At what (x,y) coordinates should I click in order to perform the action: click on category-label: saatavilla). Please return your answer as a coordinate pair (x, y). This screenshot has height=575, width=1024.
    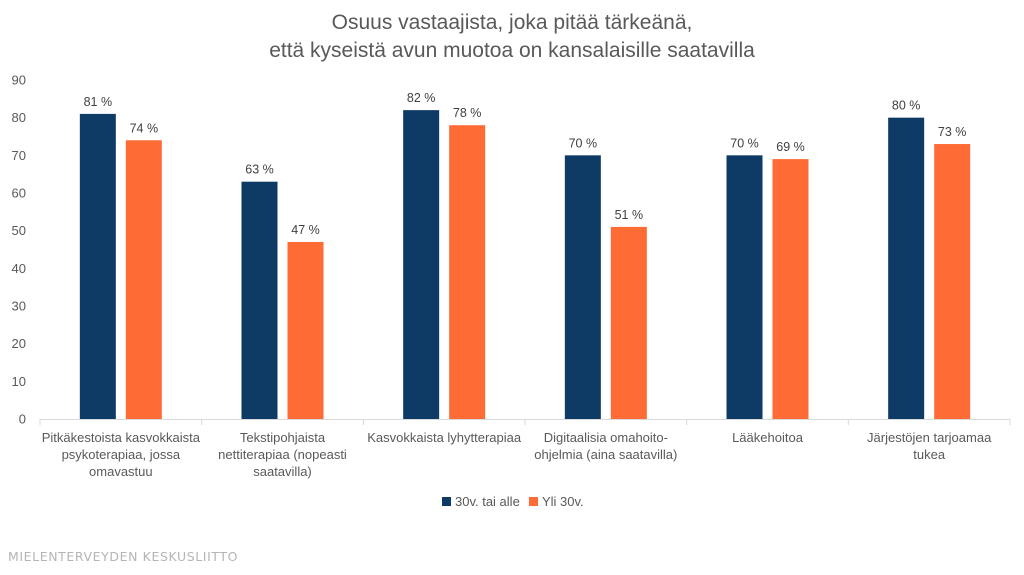
    Looking at the image, I should click on (282, 471).